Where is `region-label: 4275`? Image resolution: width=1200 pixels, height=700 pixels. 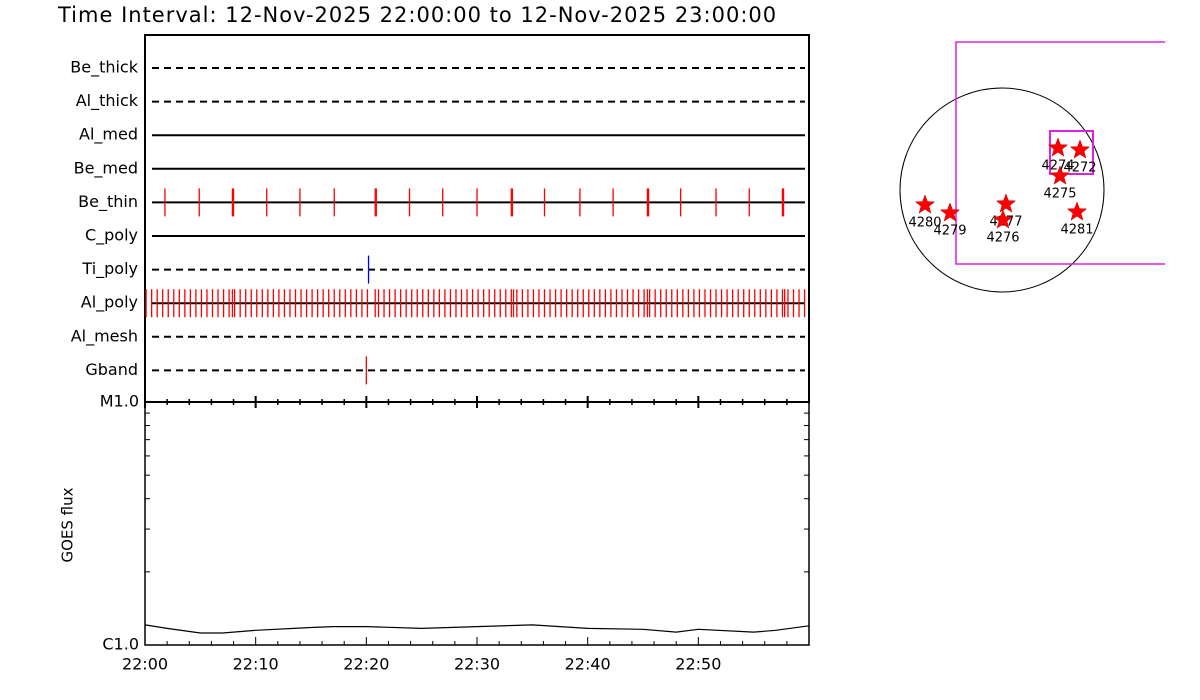 region-label: 4275 is located at coordinates (1059, 194).